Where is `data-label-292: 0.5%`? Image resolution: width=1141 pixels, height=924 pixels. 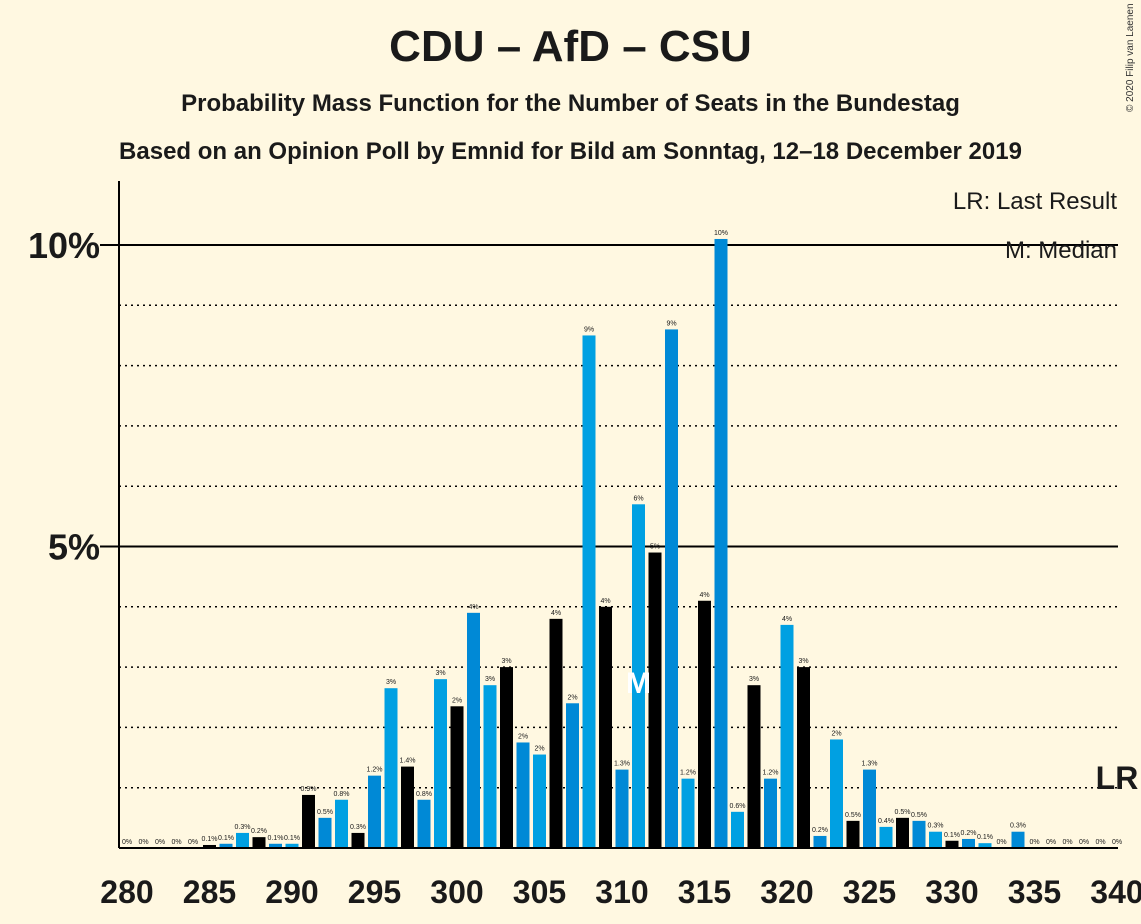 data-label-292: 0.5% is located at coordinates (325, 812).